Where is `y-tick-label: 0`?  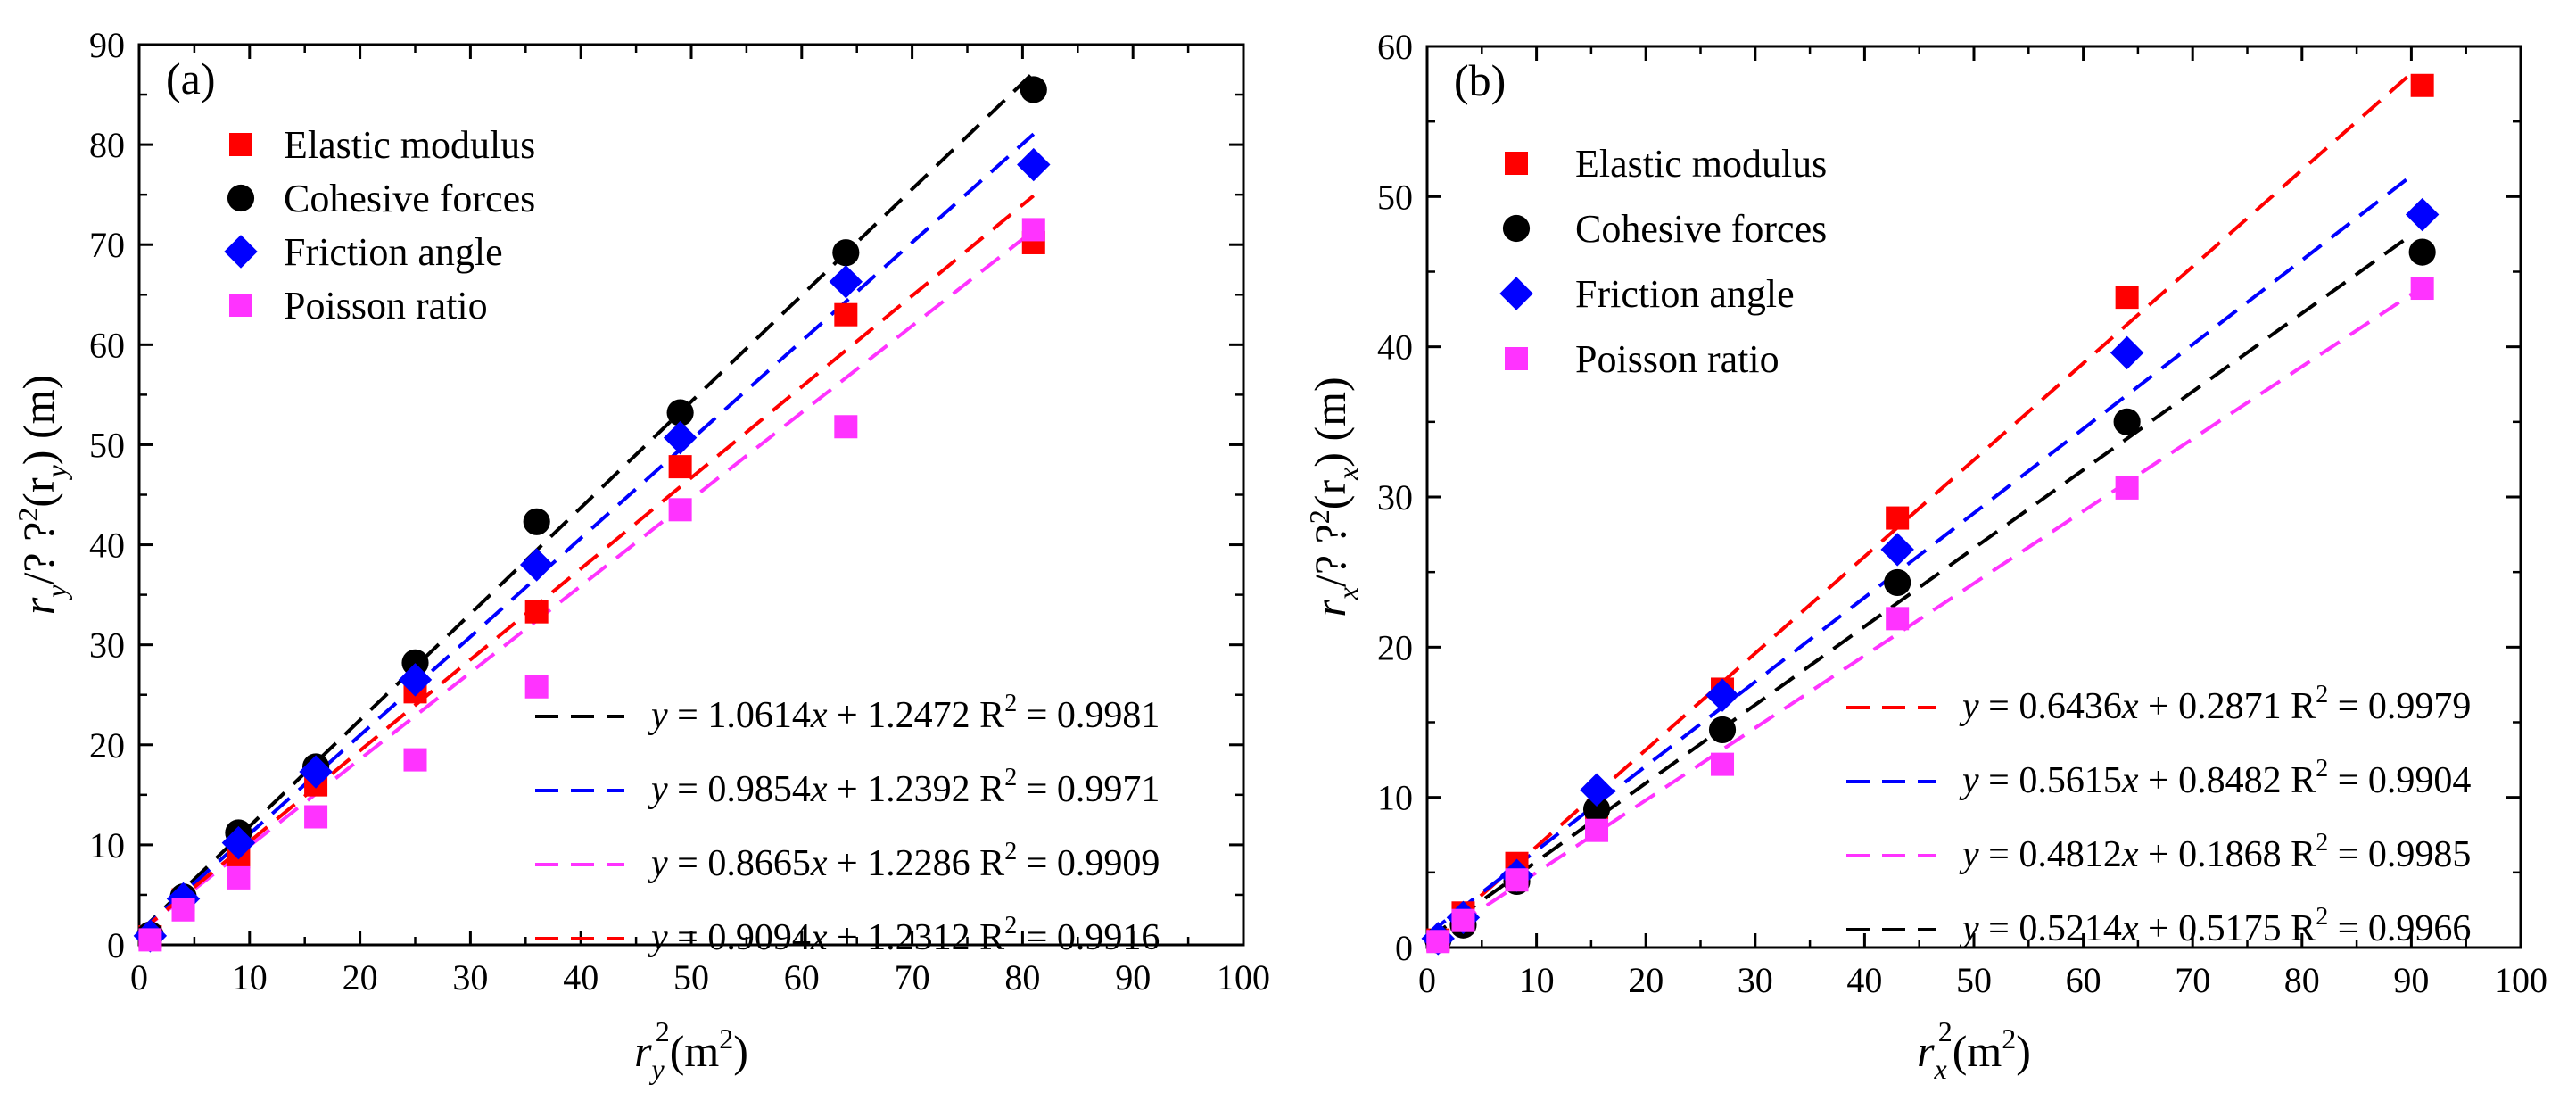
y-tick-label: 0 is located at coordinates (1404, 948).